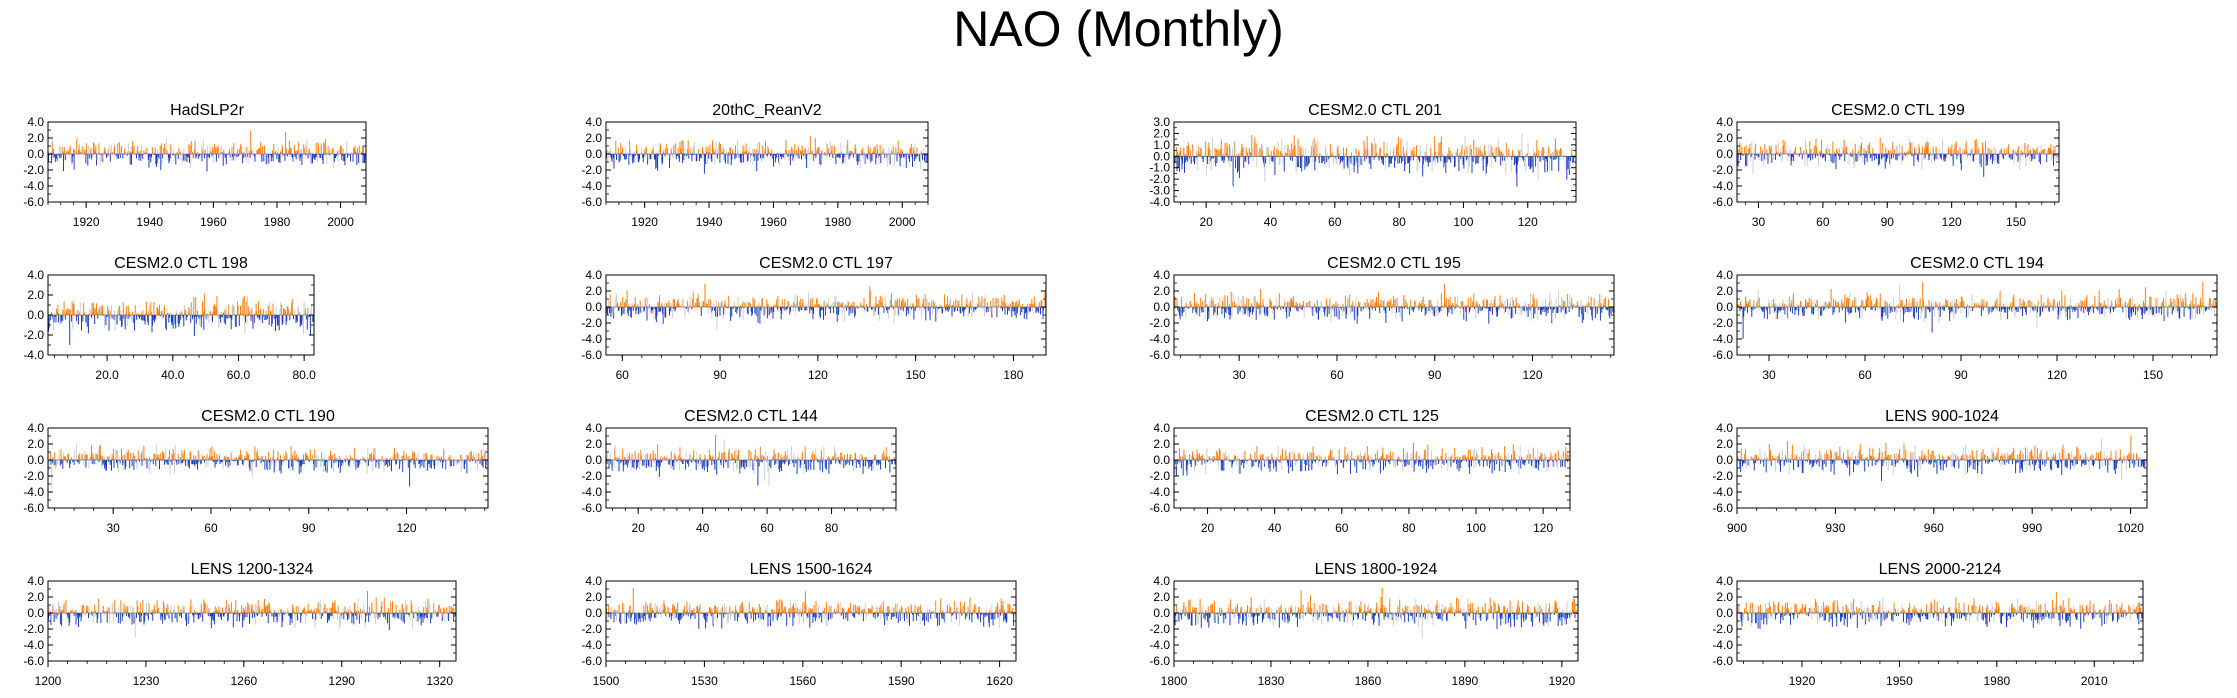 This screenshot has width=2237, height=698. Describe the element at coordinates (1463, 222) in the screenshot. I see `x-tick-label: 100` at that location.